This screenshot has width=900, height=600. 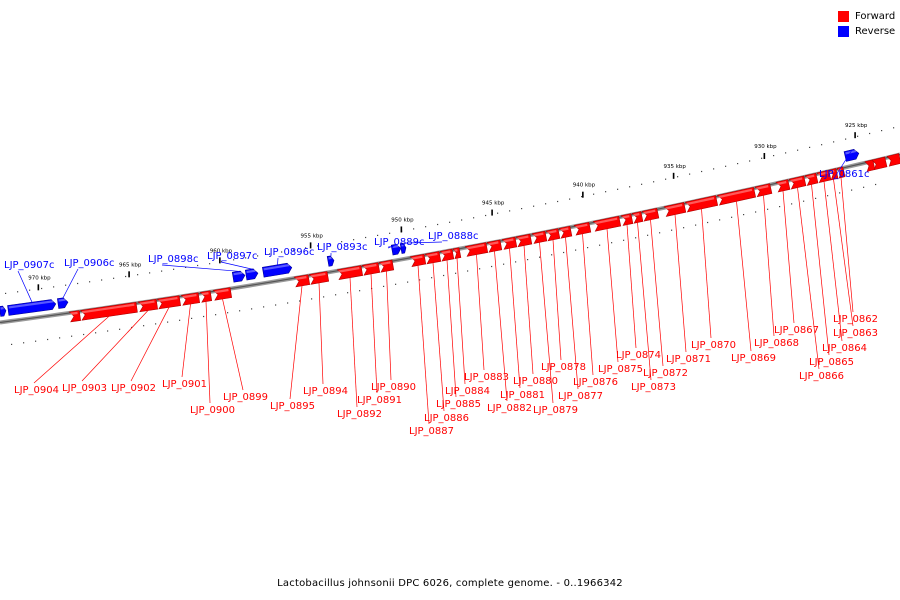 I want to click on gene-label: LJP_0894, so click(x=325, y=391).